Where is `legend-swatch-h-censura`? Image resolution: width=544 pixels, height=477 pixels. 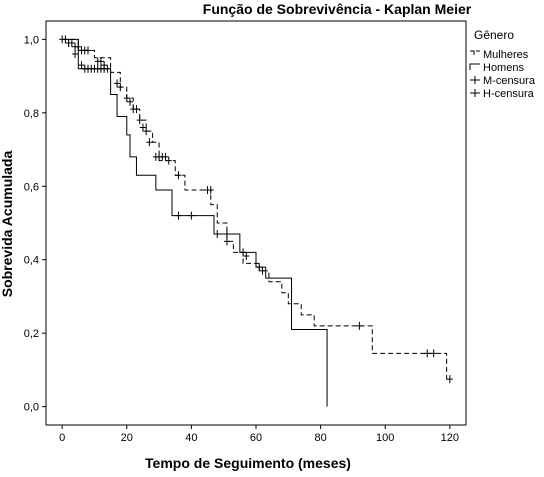
legend-swatch-h-censura is located at coordinates (475, 93).